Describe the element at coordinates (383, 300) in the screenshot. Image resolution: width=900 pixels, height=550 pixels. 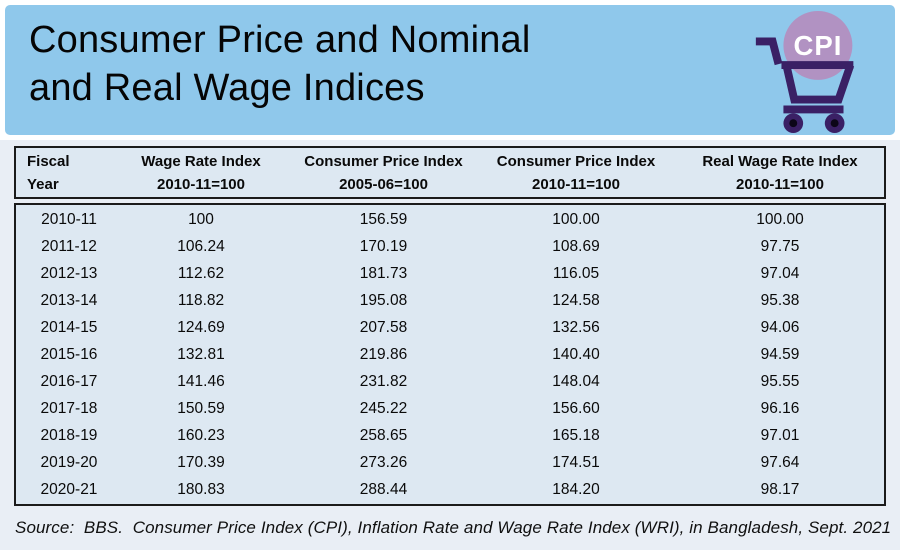
I see `value-cell: 195.08` at that location.